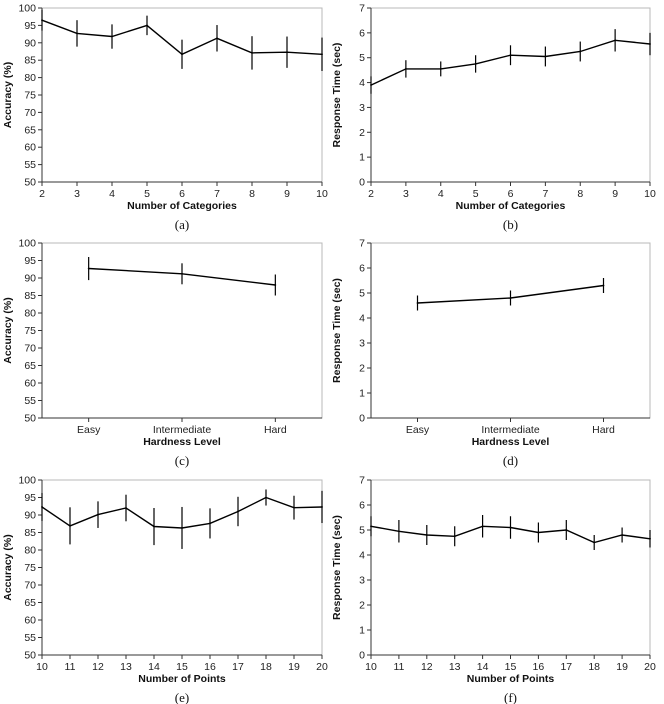 This screenshot has width=664, height=704. What do you see at coordinates (98, 667) in the screenshot?
I see `x-tick-label: 12` at bounding box center [98, 667].